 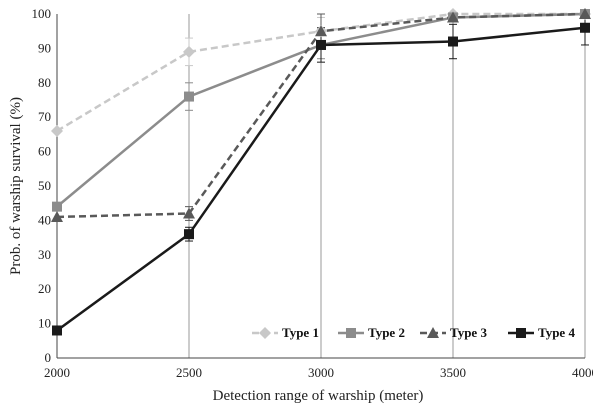 I want to click on legend-label: Type 1, so click(x=300, y=332).